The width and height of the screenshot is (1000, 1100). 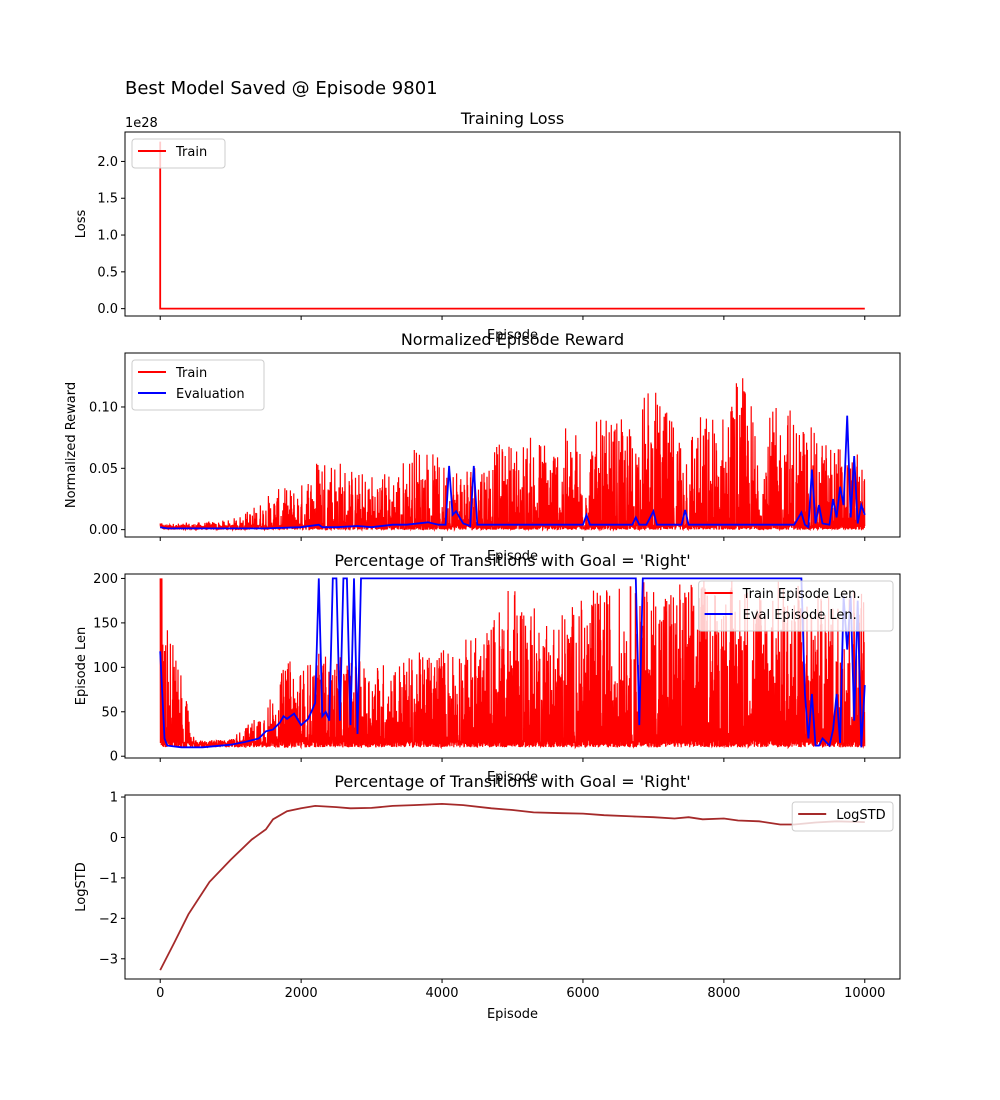 I want to click on x-tick-label: 8000, so click(x=723, y=993).